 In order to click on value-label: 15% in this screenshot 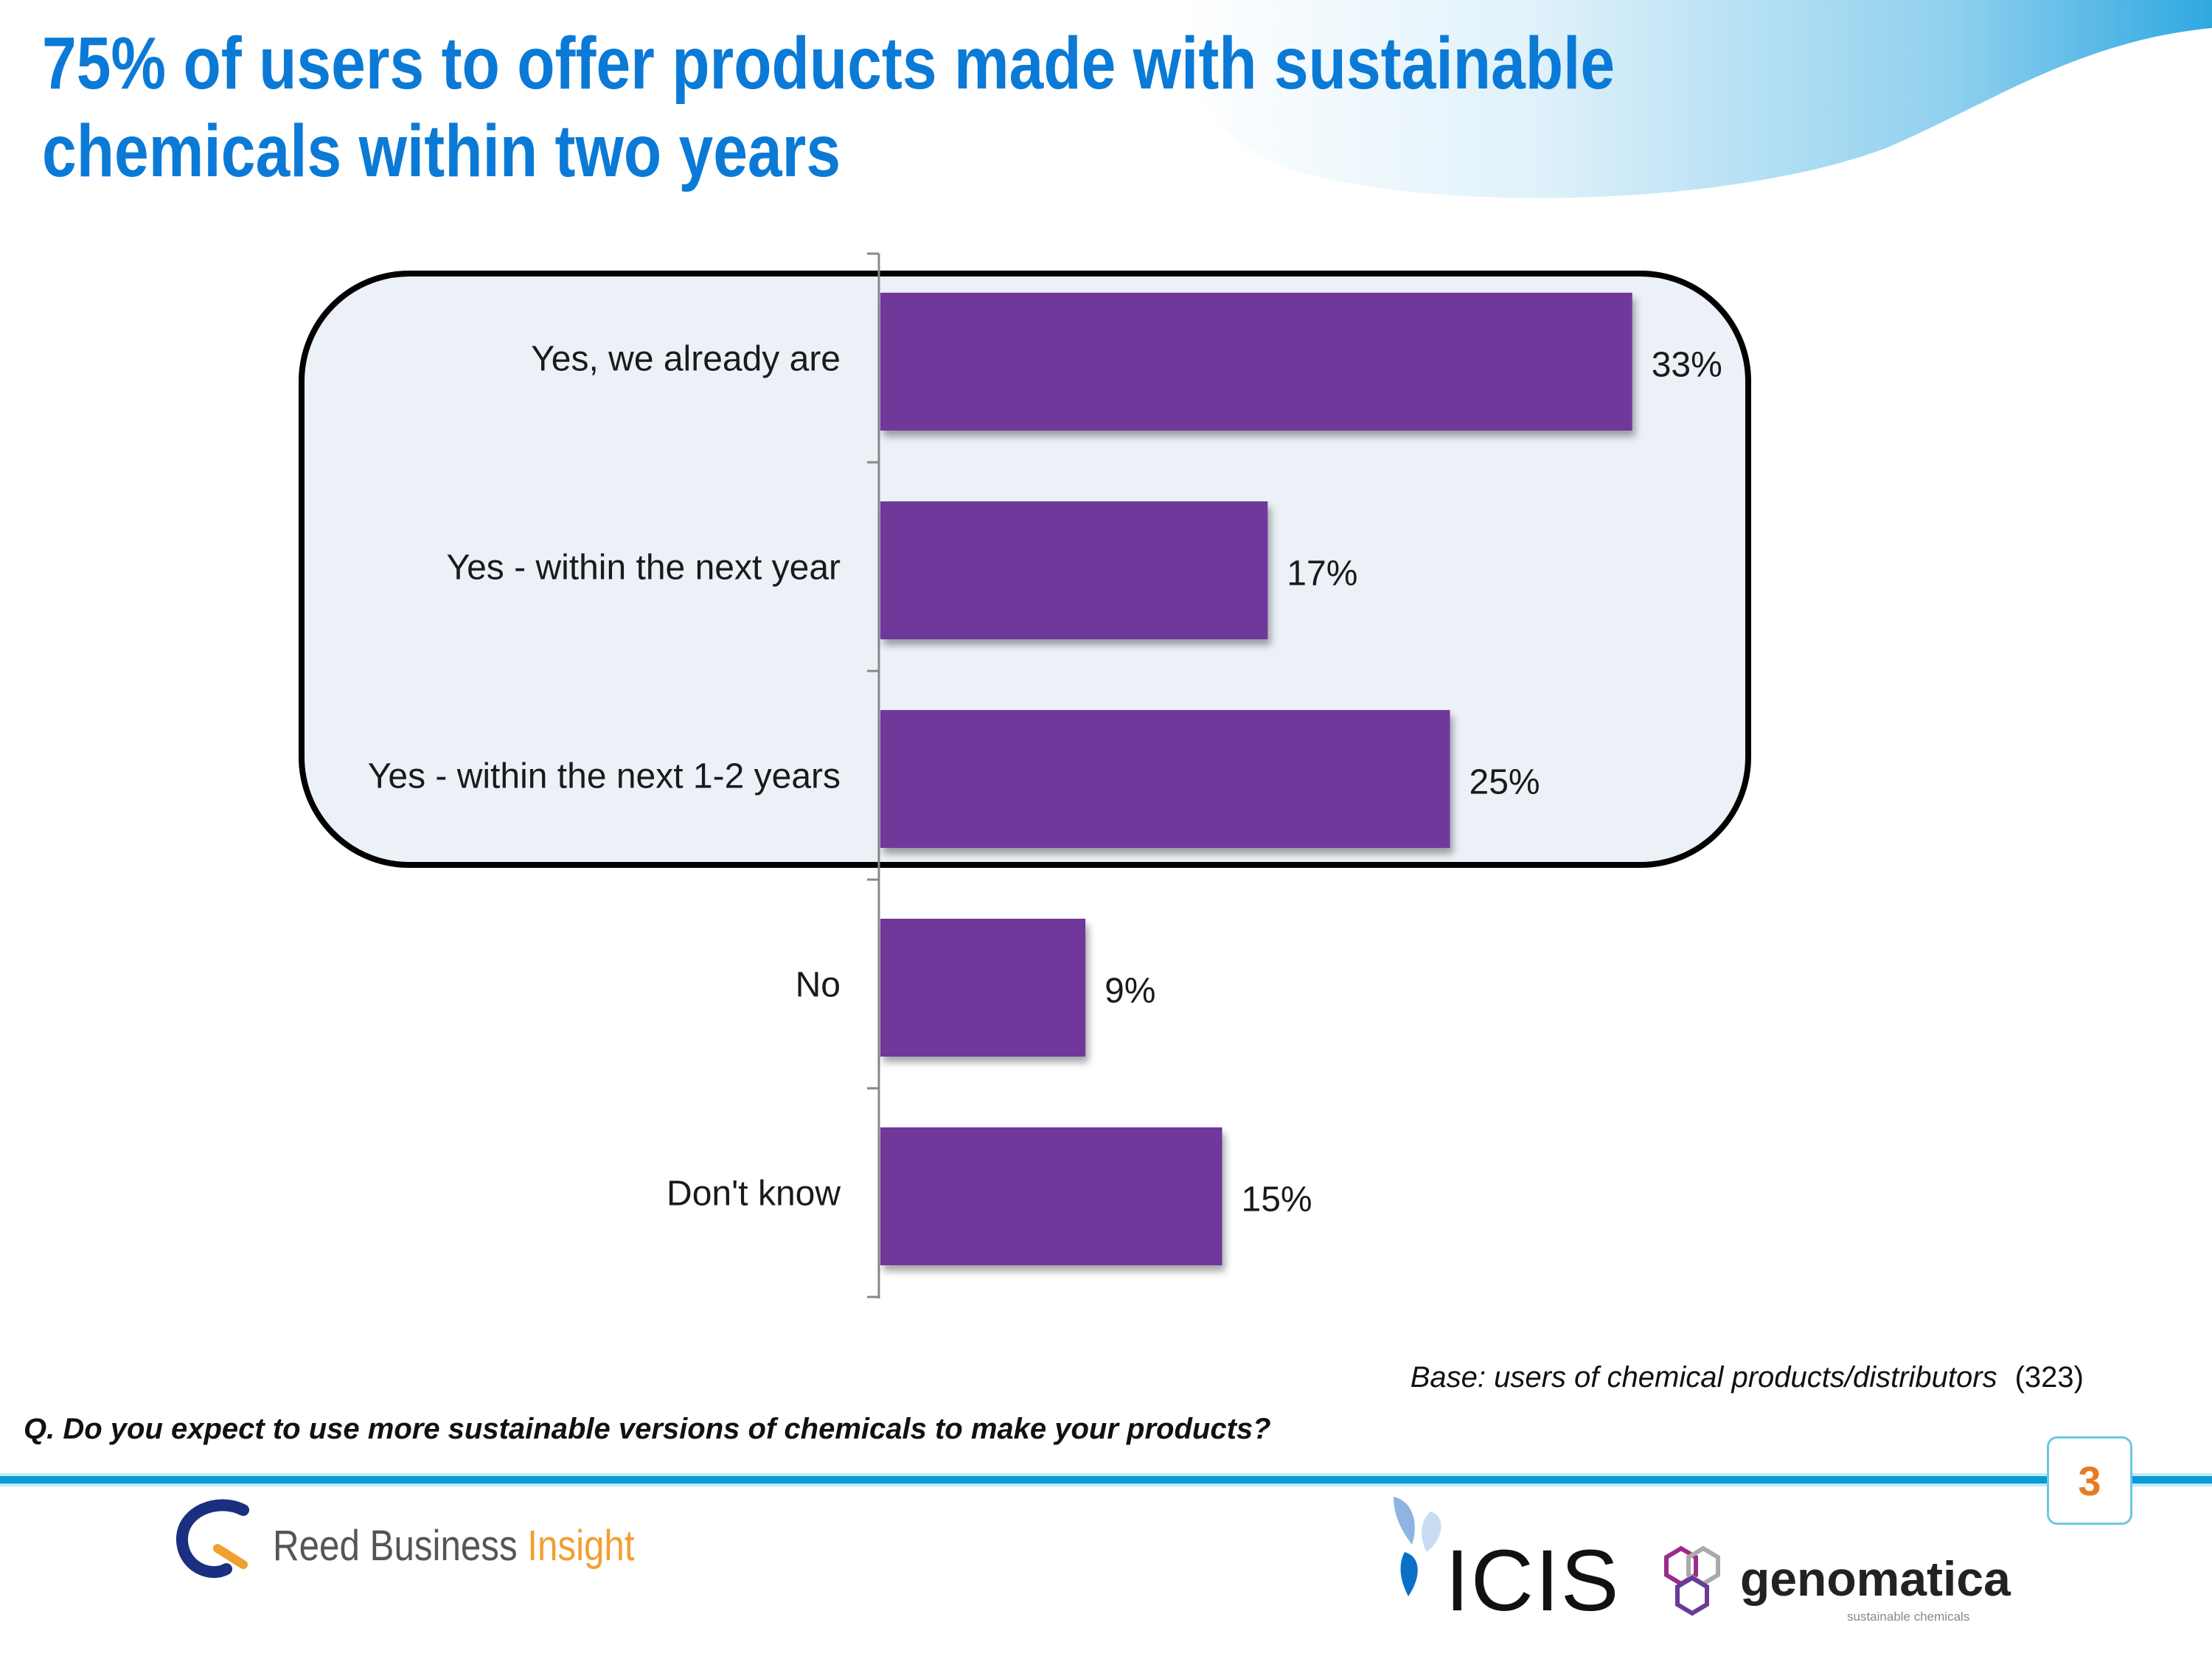, I will do `click(1276, 1199)`.